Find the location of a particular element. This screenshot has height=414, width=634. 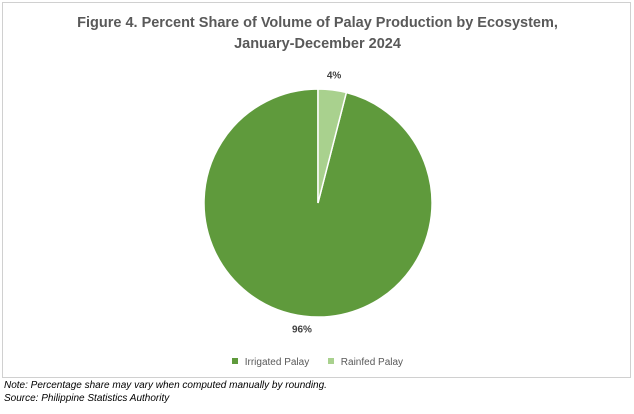

legend-swatch-rainfed is located at coordinates (331, 361).